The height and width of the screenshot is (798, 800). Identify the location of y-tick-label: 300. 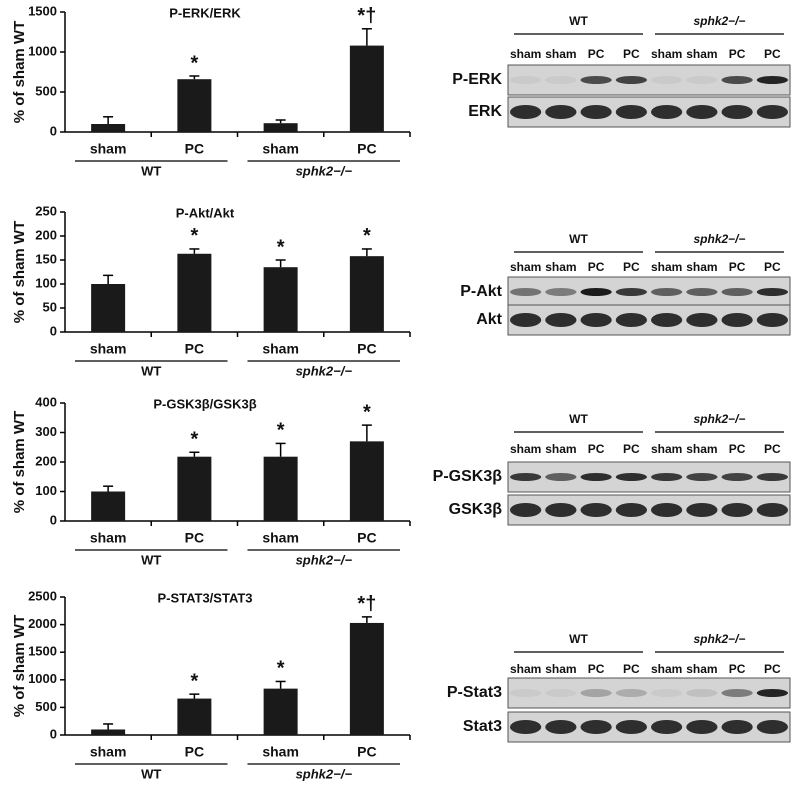
(46, 431).